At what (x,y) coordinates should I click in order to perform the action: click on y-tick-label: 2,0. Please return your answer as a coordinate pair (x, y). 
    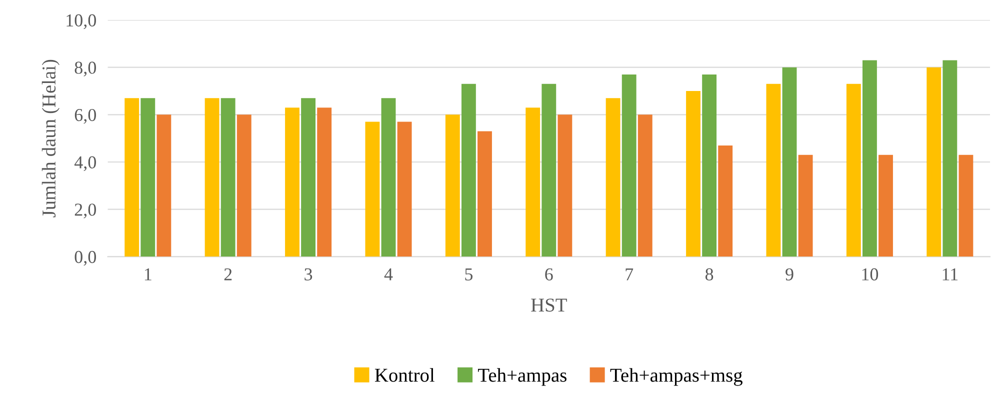
    Looking at the image, I should click on (85, 211).